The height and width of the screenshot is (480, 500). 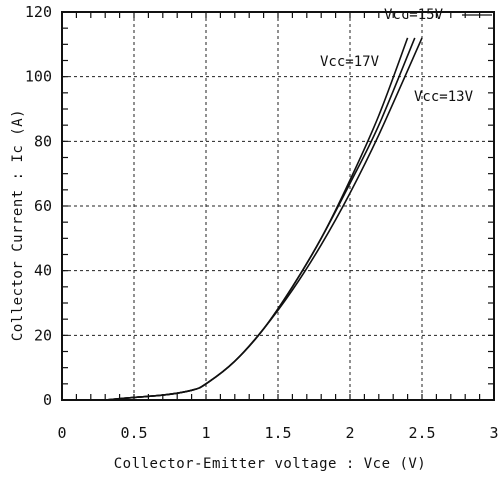 I want to click on x-tick-label: 2, so click(x=349, y=433).